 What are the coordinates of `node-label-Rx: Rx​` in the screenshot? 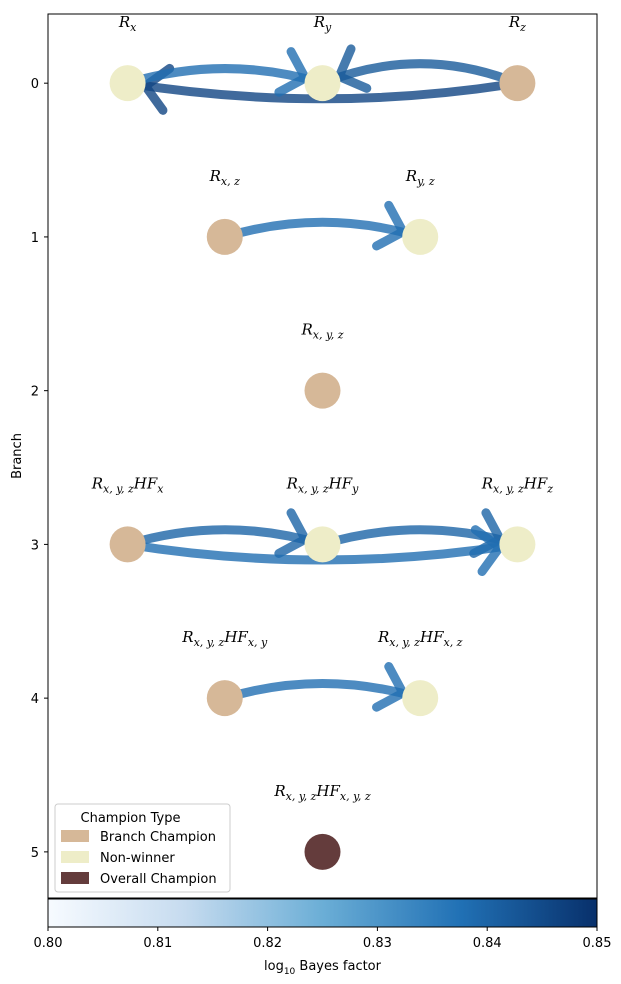 It's located at (127, 23).